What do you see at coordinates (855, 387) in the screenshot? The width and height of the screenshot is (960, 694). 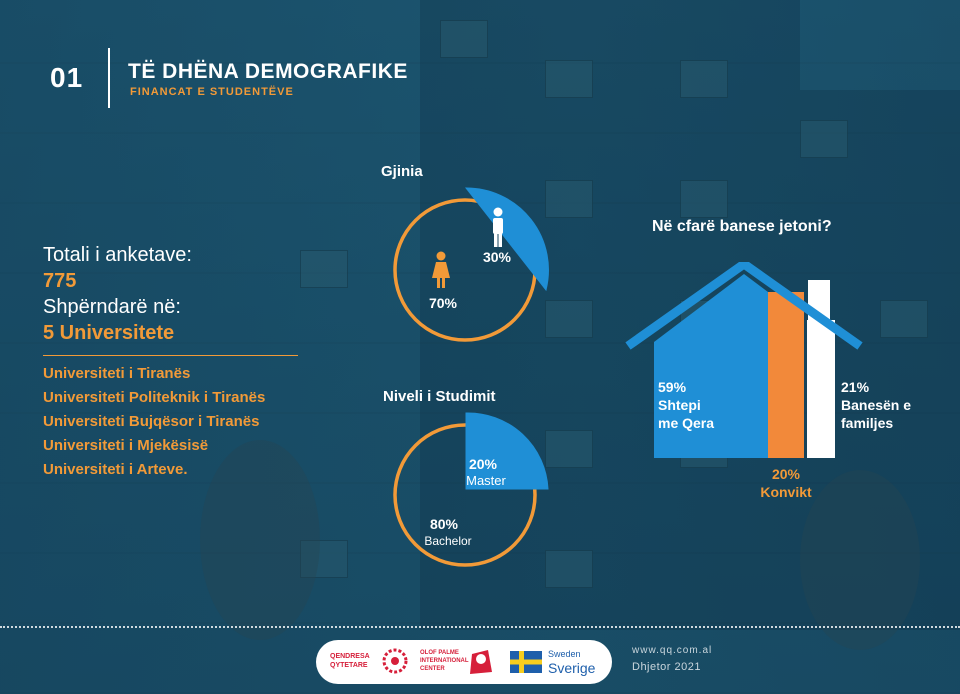 I see `family-percent: 21%` at bounding box center [855, 387].